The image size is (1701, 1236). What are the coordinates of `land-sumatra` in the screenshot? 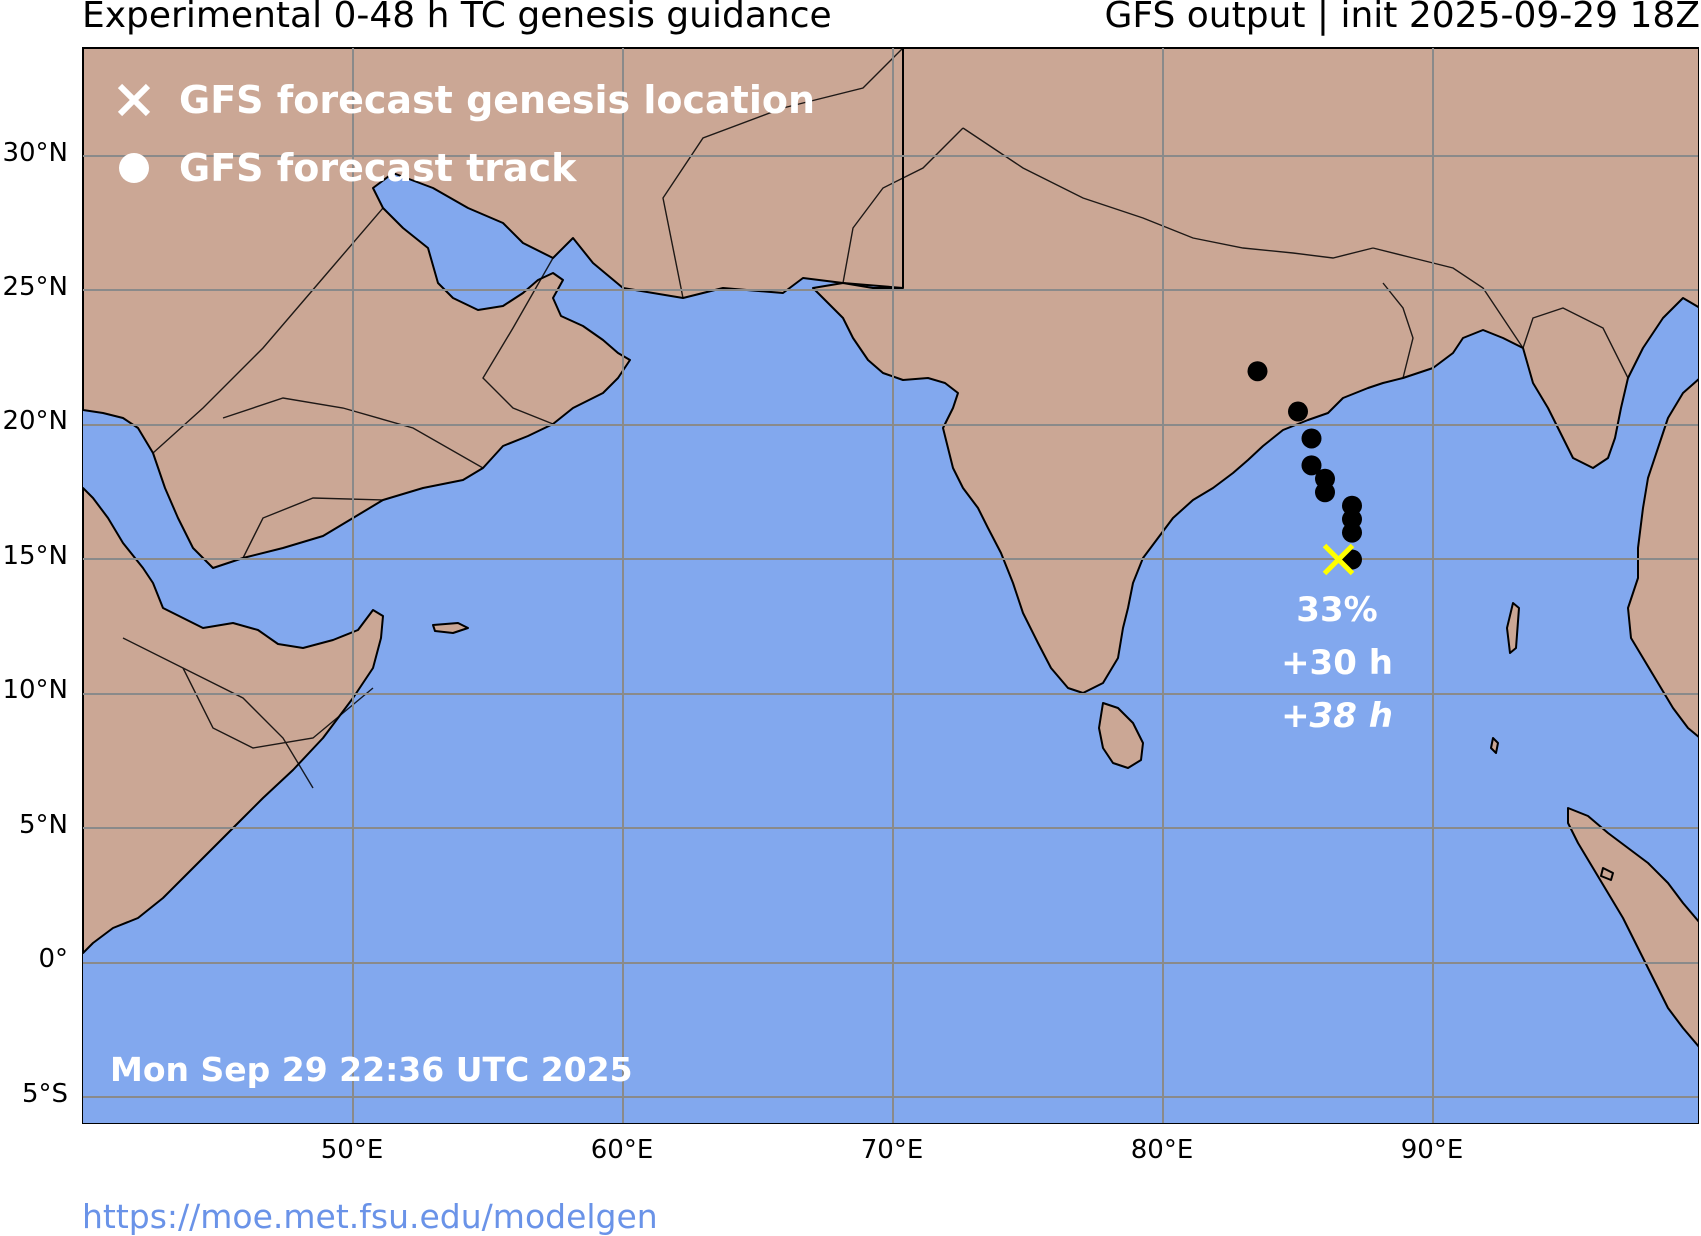 It's located at (1632, 927).